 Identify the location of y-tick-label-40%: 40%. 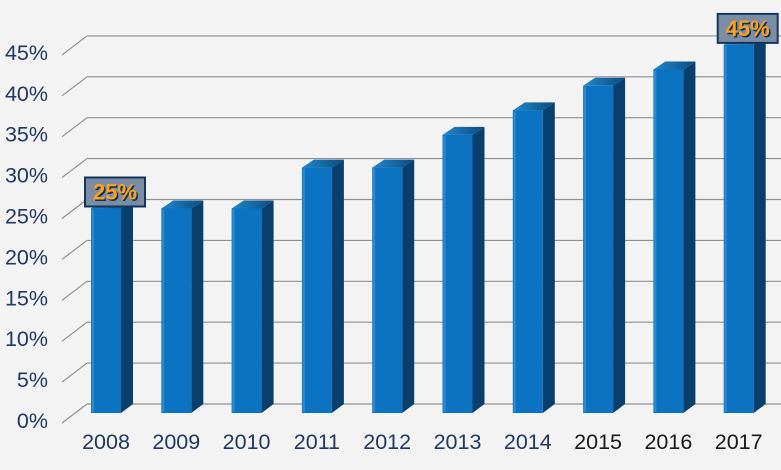
(26, 94).